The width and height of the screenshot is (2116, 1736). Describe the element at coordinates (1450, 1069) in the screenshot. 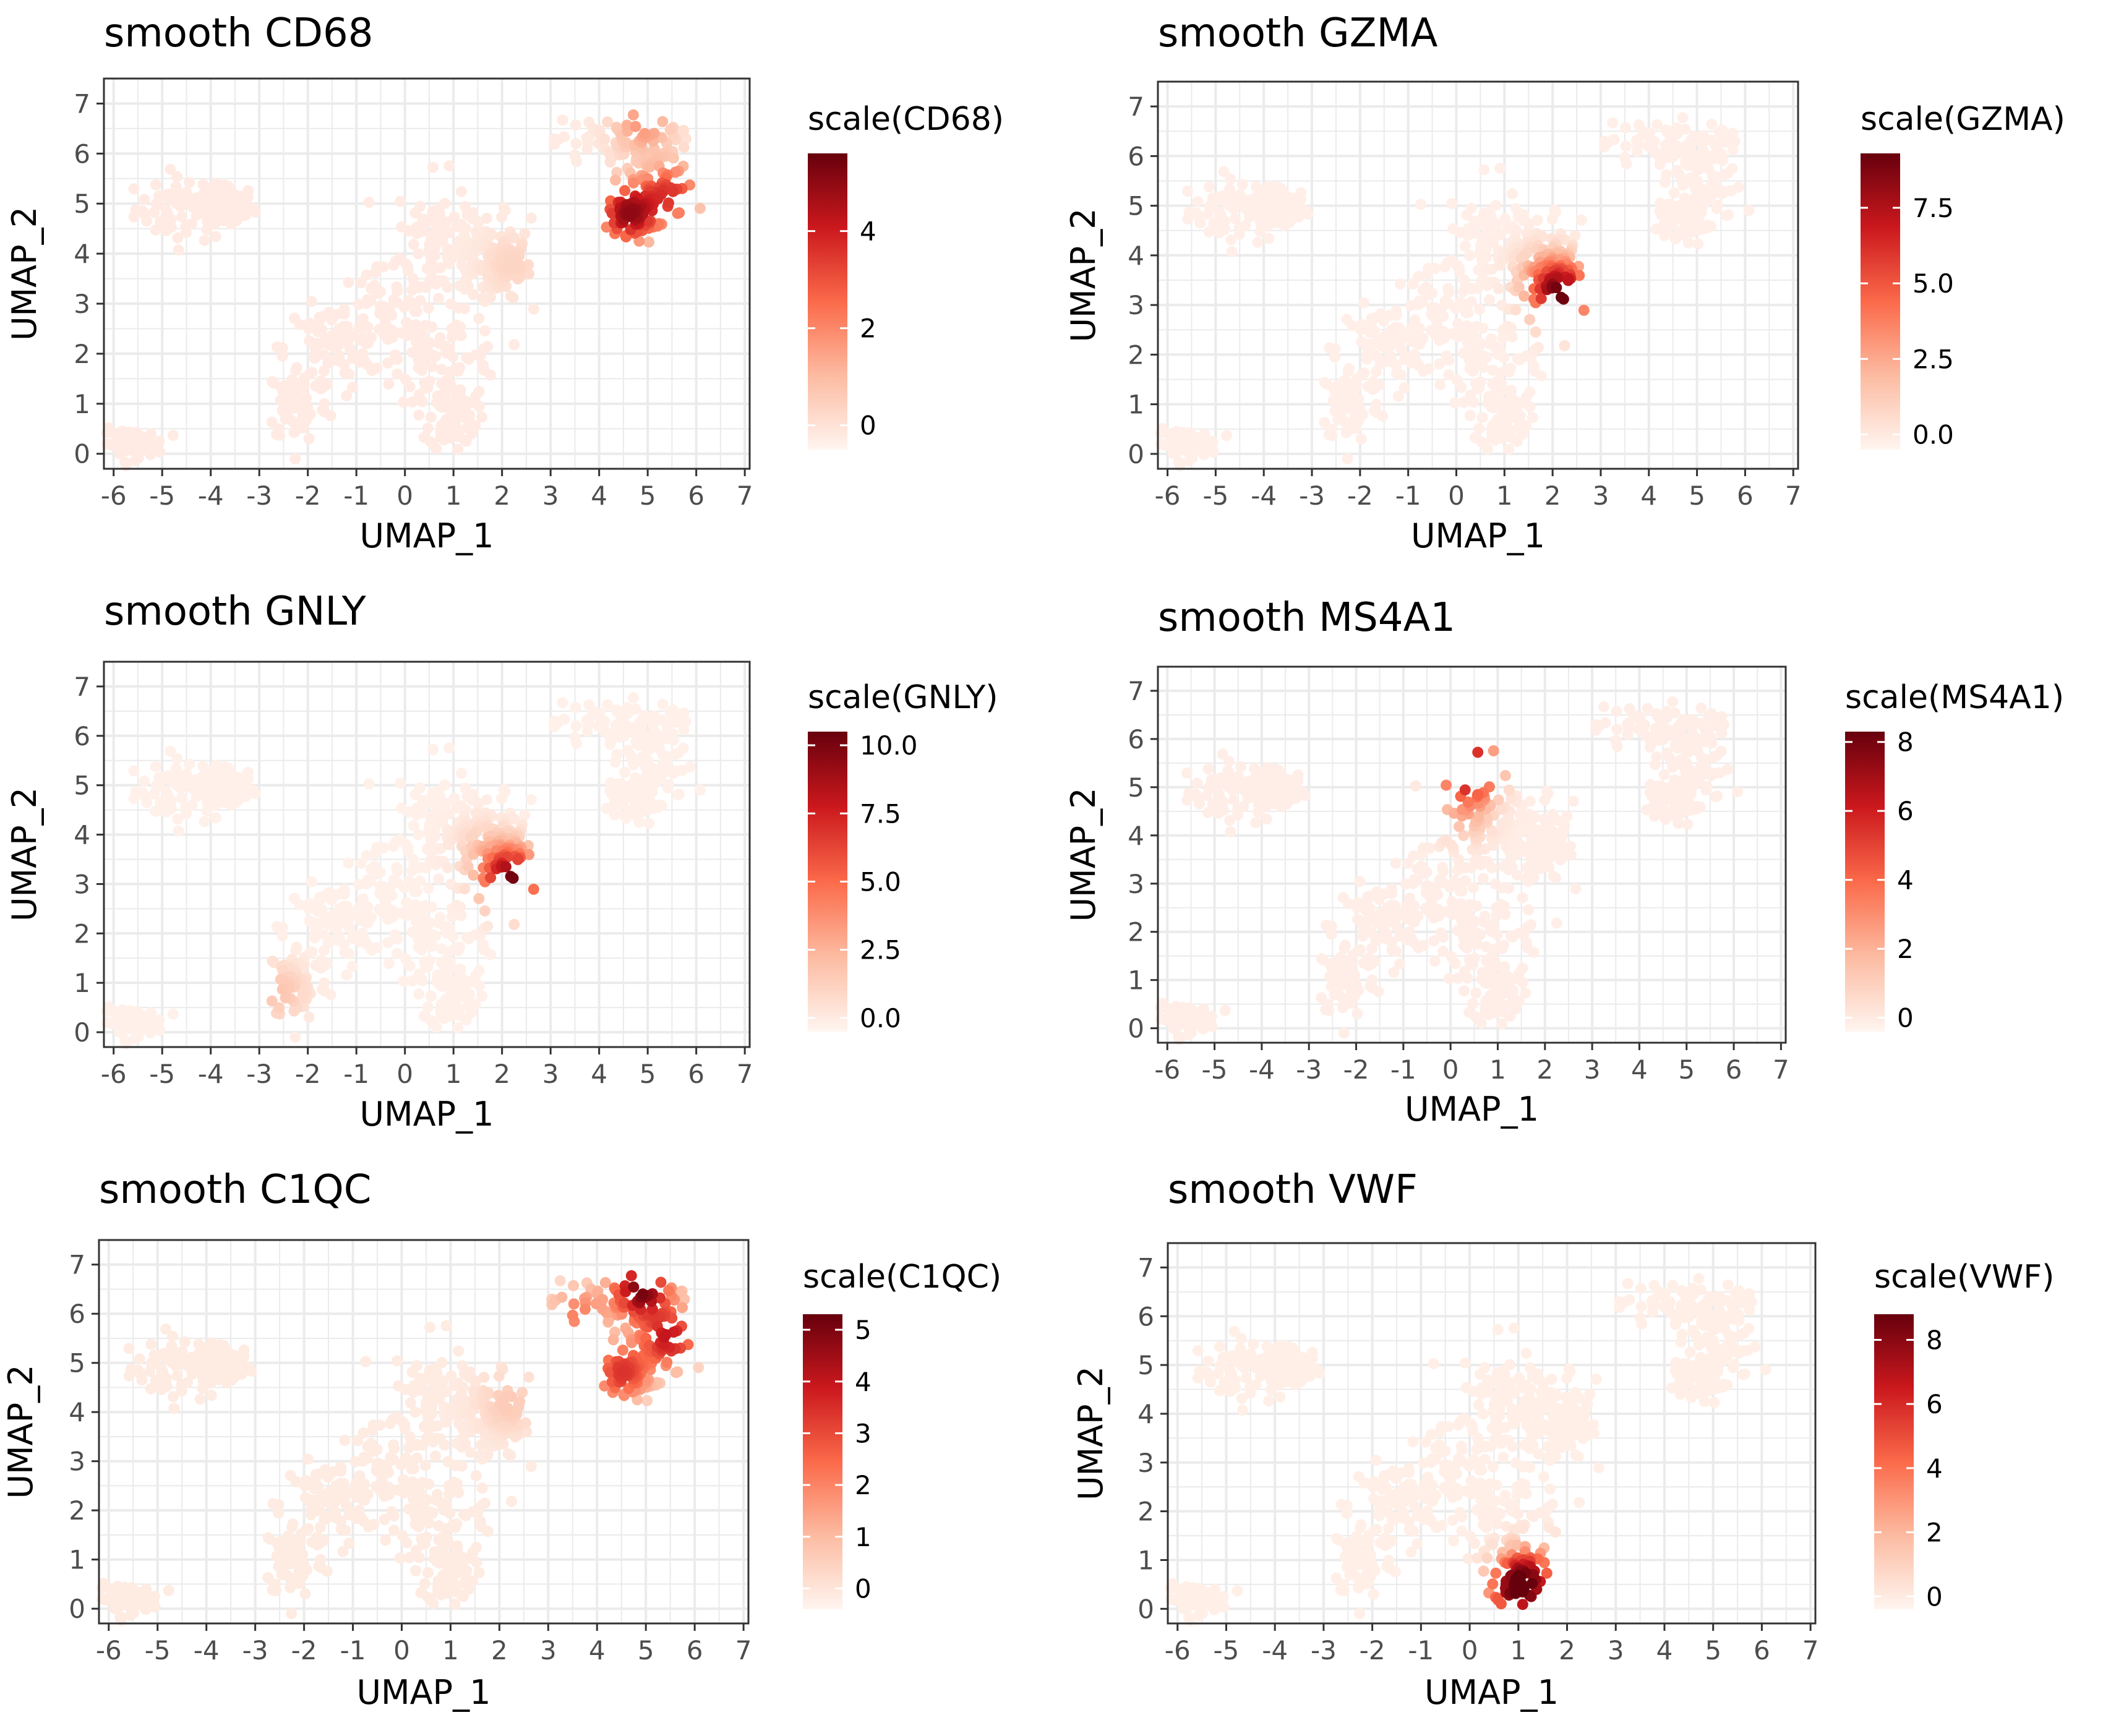

I see `x-tick-label: 0` at that location.